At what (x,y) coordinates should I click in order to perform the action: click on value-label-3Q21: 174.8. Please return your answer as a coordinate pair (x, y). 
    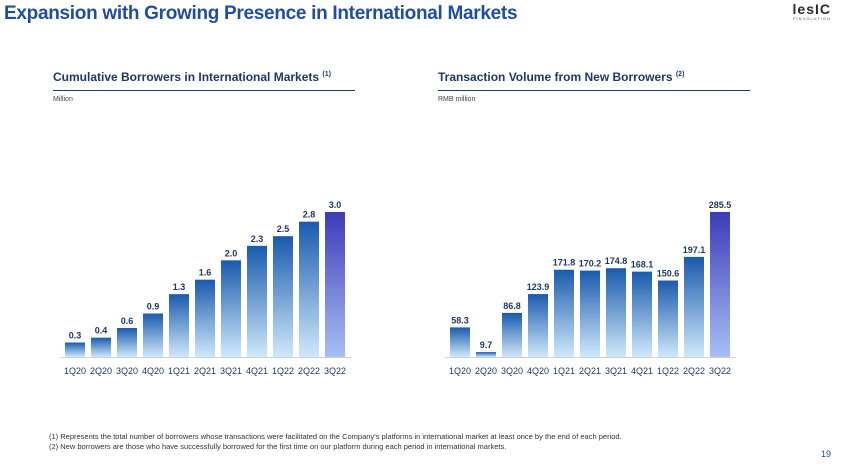
    Looking at the image, I should click on (616, 261).